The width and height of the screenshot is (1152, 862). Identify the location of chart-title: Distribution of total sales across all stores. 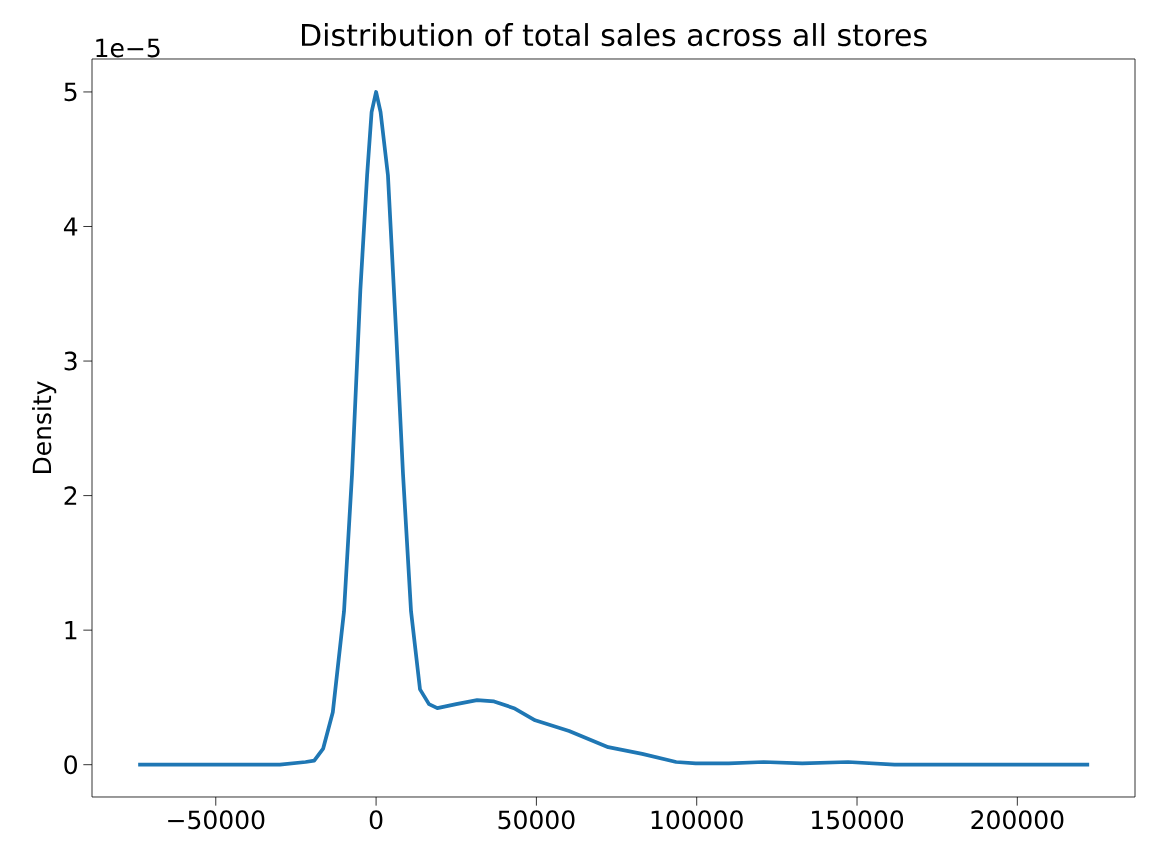
(614, 35).